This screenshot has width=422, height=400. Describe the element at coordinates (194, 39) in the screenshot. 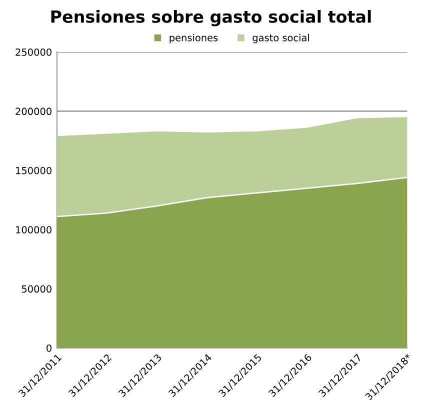

I see `legend-label: pensiones` at that location.